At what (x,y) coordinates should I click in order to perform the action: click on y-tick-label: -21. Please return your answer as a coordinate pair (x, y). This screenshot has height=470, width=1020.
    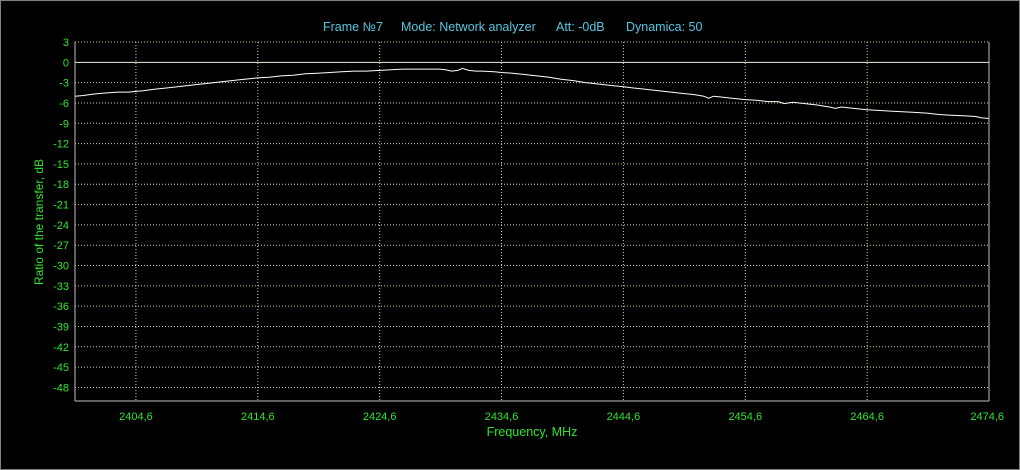
    Looking at the image, I should click on (61, 206).